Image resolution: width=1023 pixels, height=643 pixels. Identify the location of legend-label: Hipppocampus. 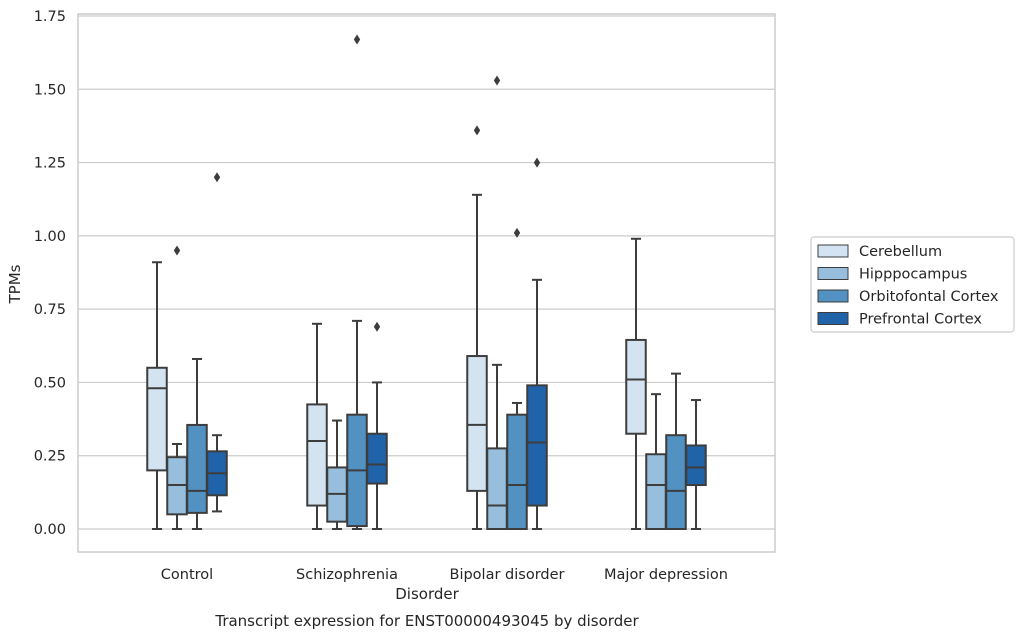
(913, 275).